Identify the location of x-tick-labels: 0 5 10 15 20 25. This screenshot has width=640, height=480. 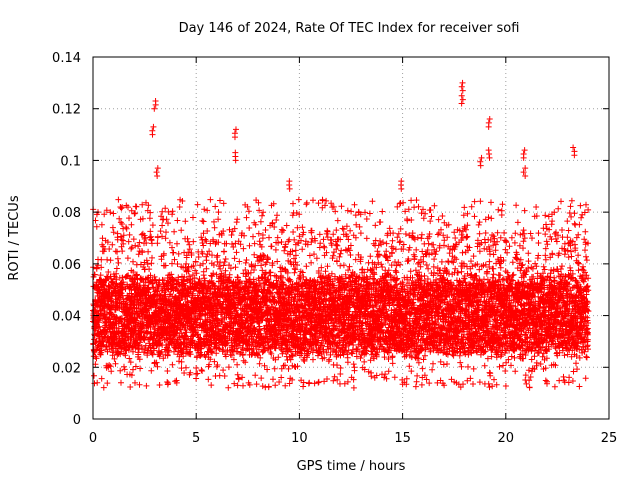
(353, 438).